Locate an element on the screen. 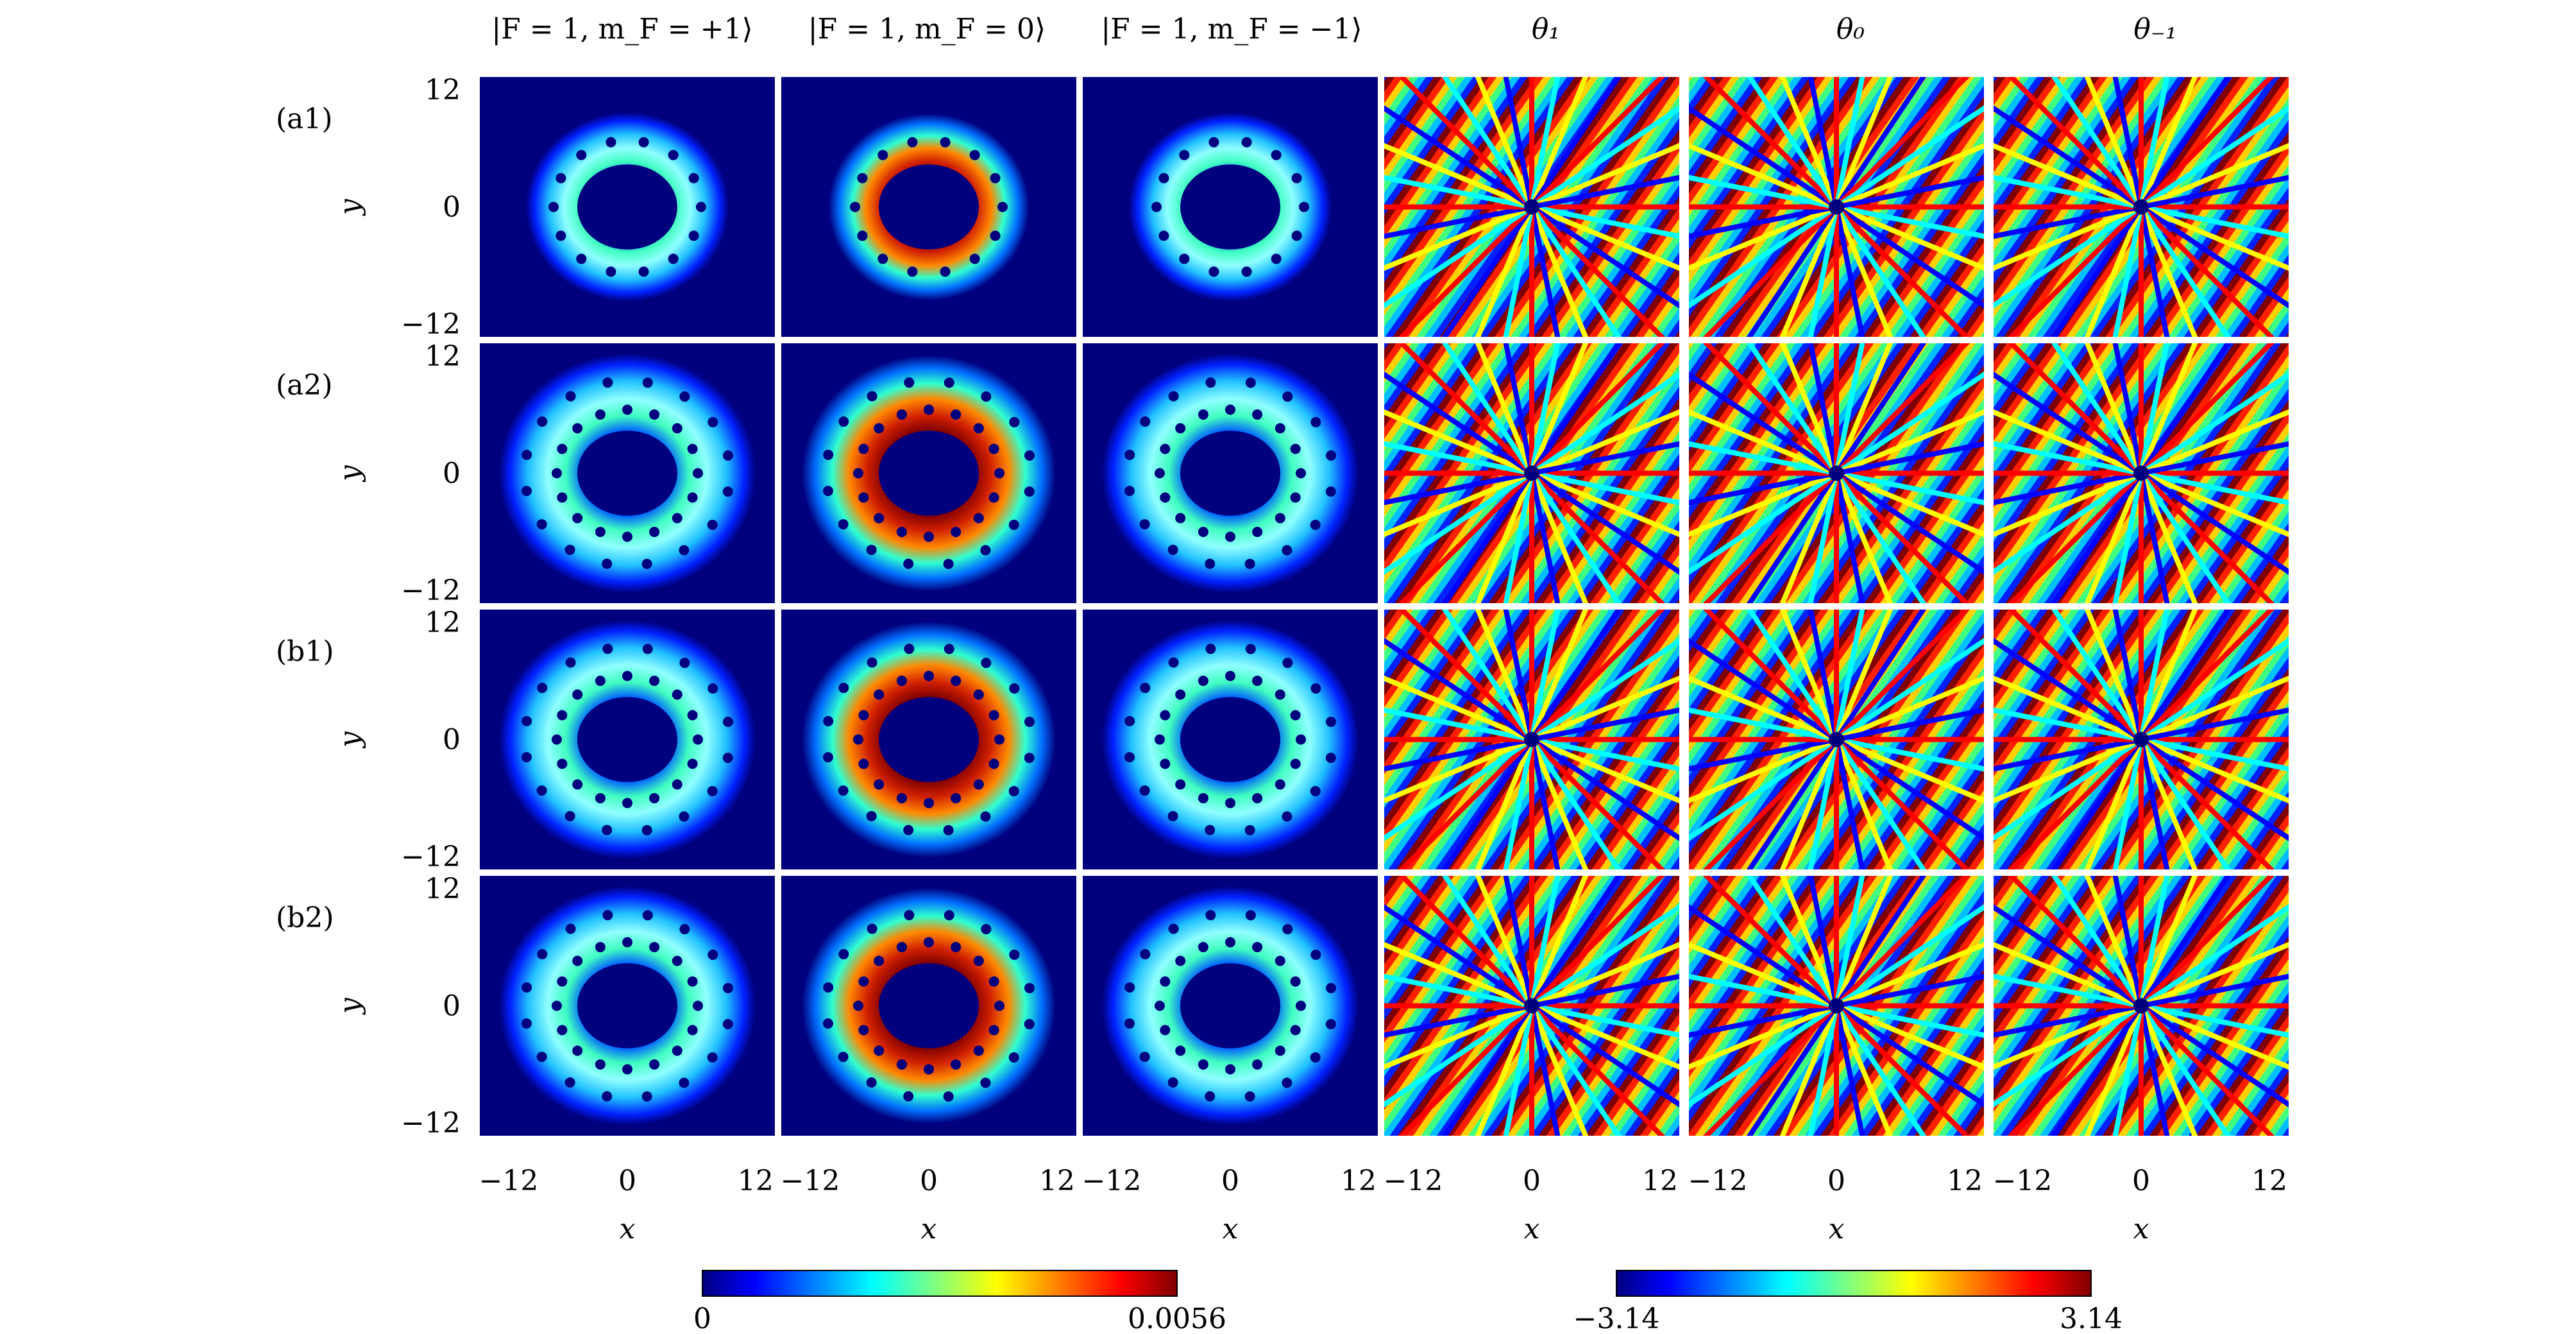 The height and width of the screenshot is (1334, 2576). phase-center is located at coordinates (1531, 473).